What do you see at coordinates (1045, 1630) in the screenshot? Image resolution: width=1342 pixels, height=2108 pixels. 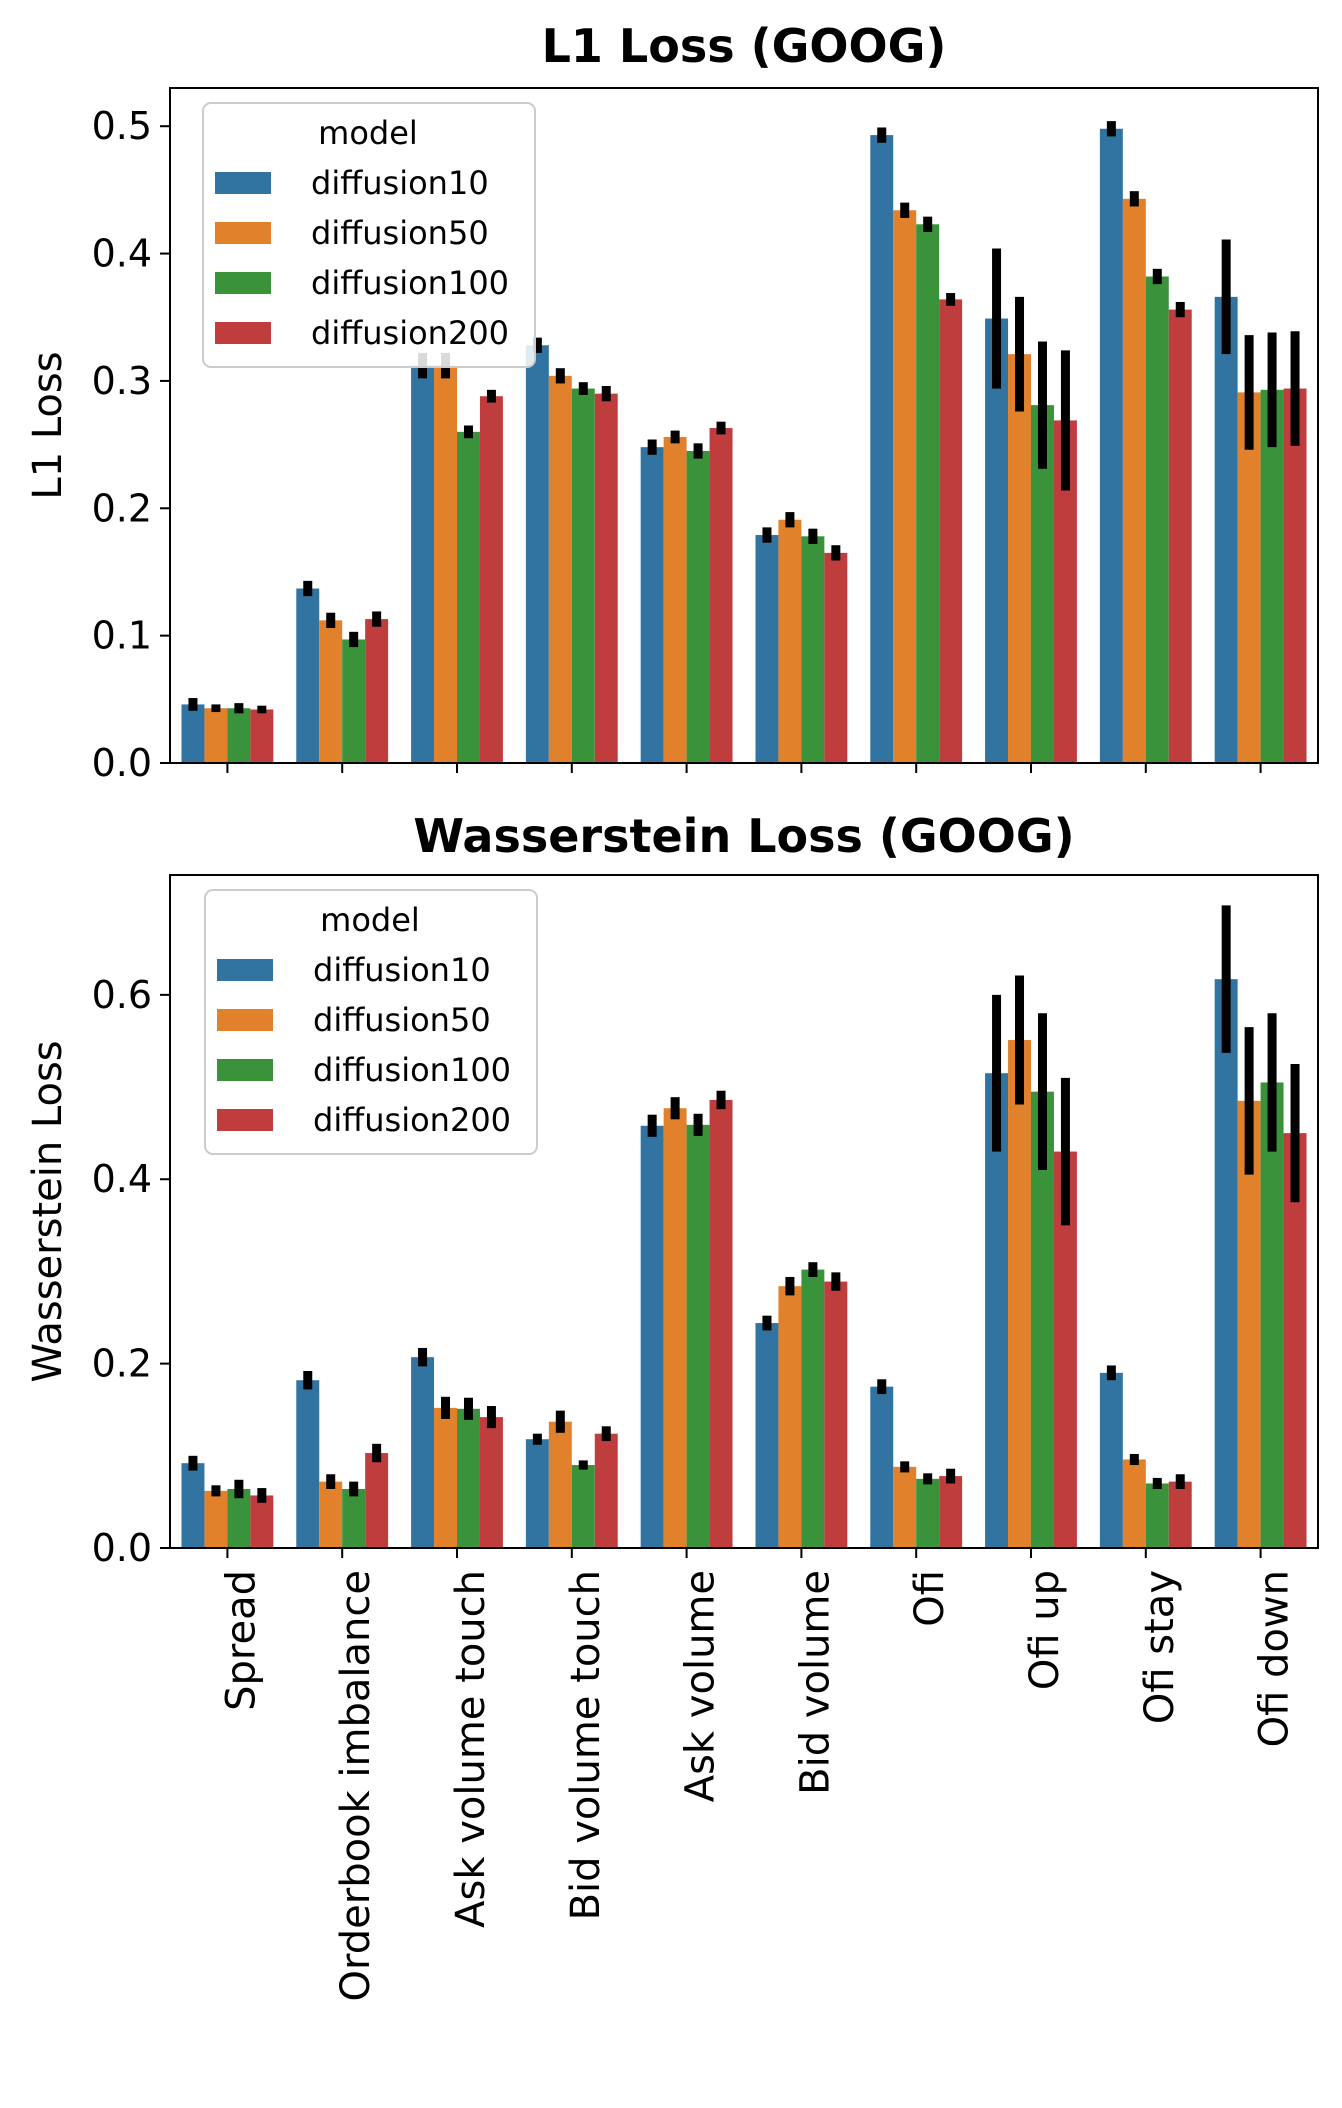 I see `x-tick-label: Ofi up` at bounding box center [1045, 1630].